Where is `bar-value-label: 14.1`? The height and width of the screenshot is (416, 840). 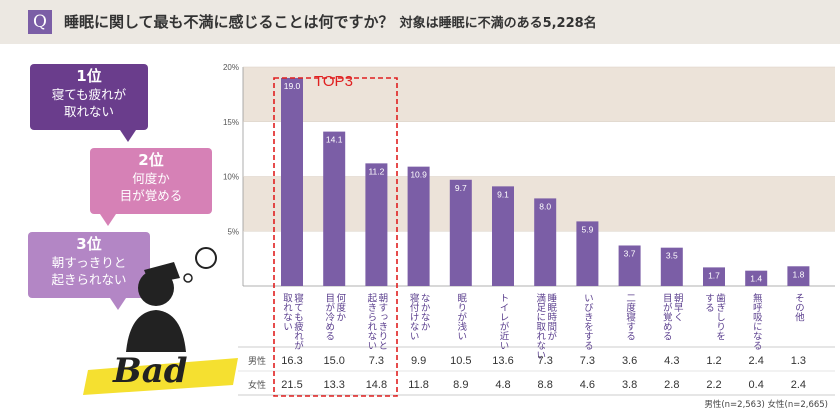 bar-value-label: 14.1 is located at coordinates (334, 140).